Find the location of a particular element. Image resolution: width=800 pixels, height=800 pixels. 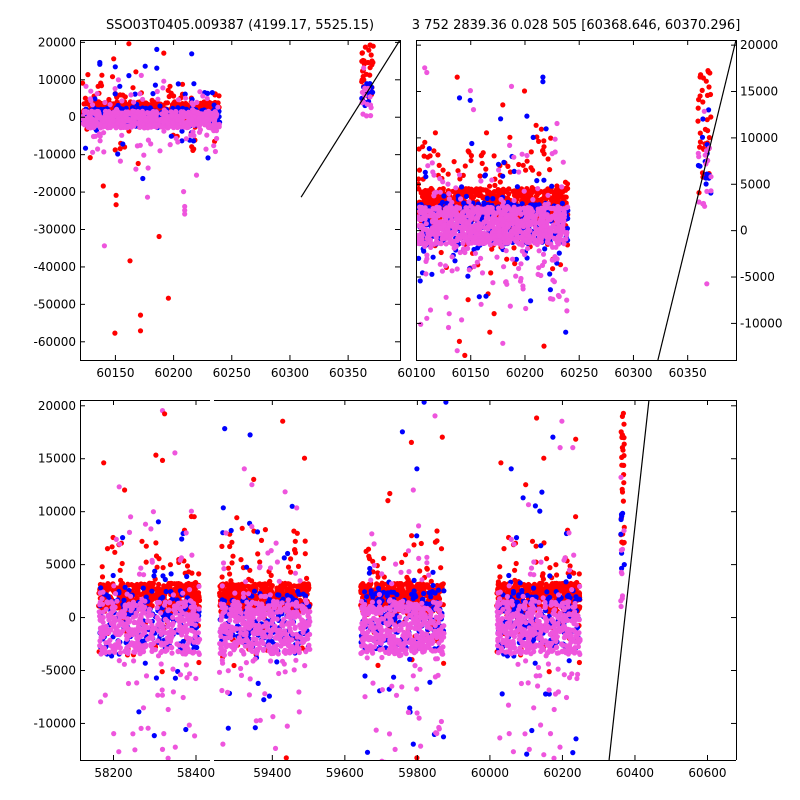

x-tick-label: 60100 is located at coordinates (416, 373).